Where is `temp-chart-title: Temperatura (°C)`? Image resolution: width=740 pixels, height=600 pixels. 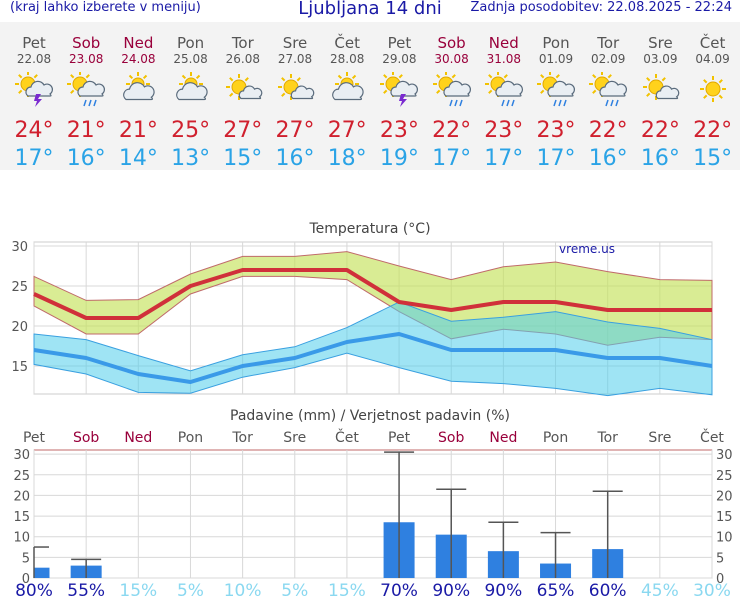
temp-chart-title: Temperatura (°C) is located at coordinates (369, 229).